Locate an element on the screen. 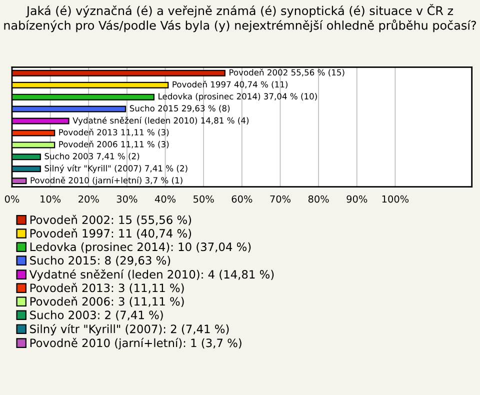 The height and width of the screenshot is (395, 480). x-tick-label: 0% is located at coordinates (12, 199).